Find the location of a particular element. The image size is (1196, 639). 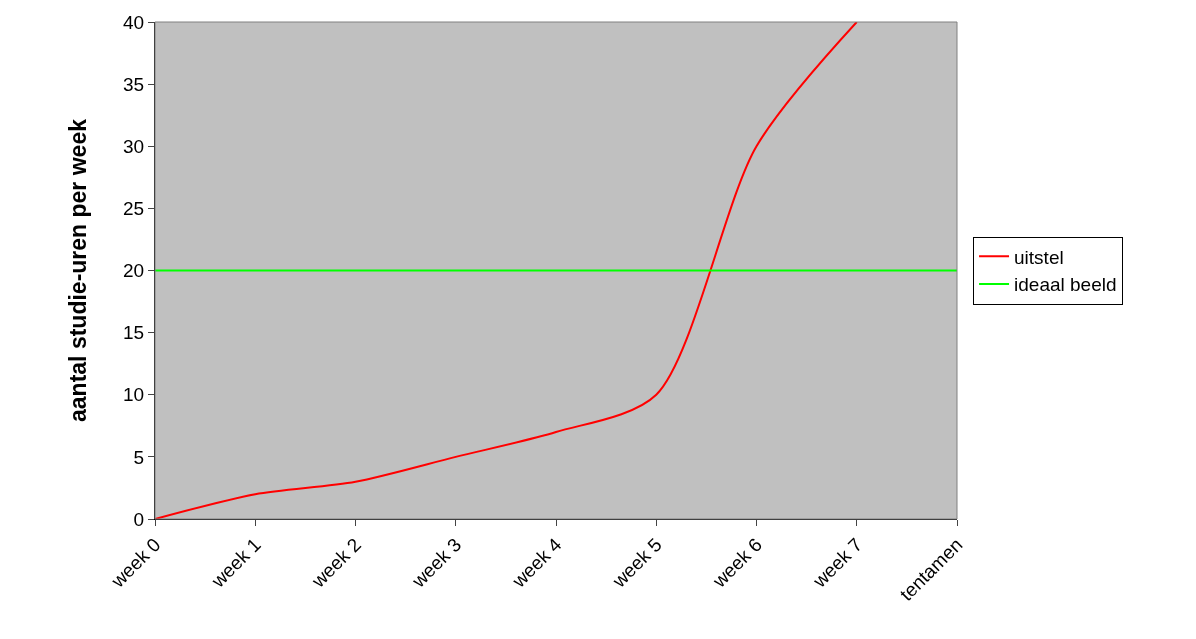

y-tick-label: 0 is located at coordinates (139, 519).